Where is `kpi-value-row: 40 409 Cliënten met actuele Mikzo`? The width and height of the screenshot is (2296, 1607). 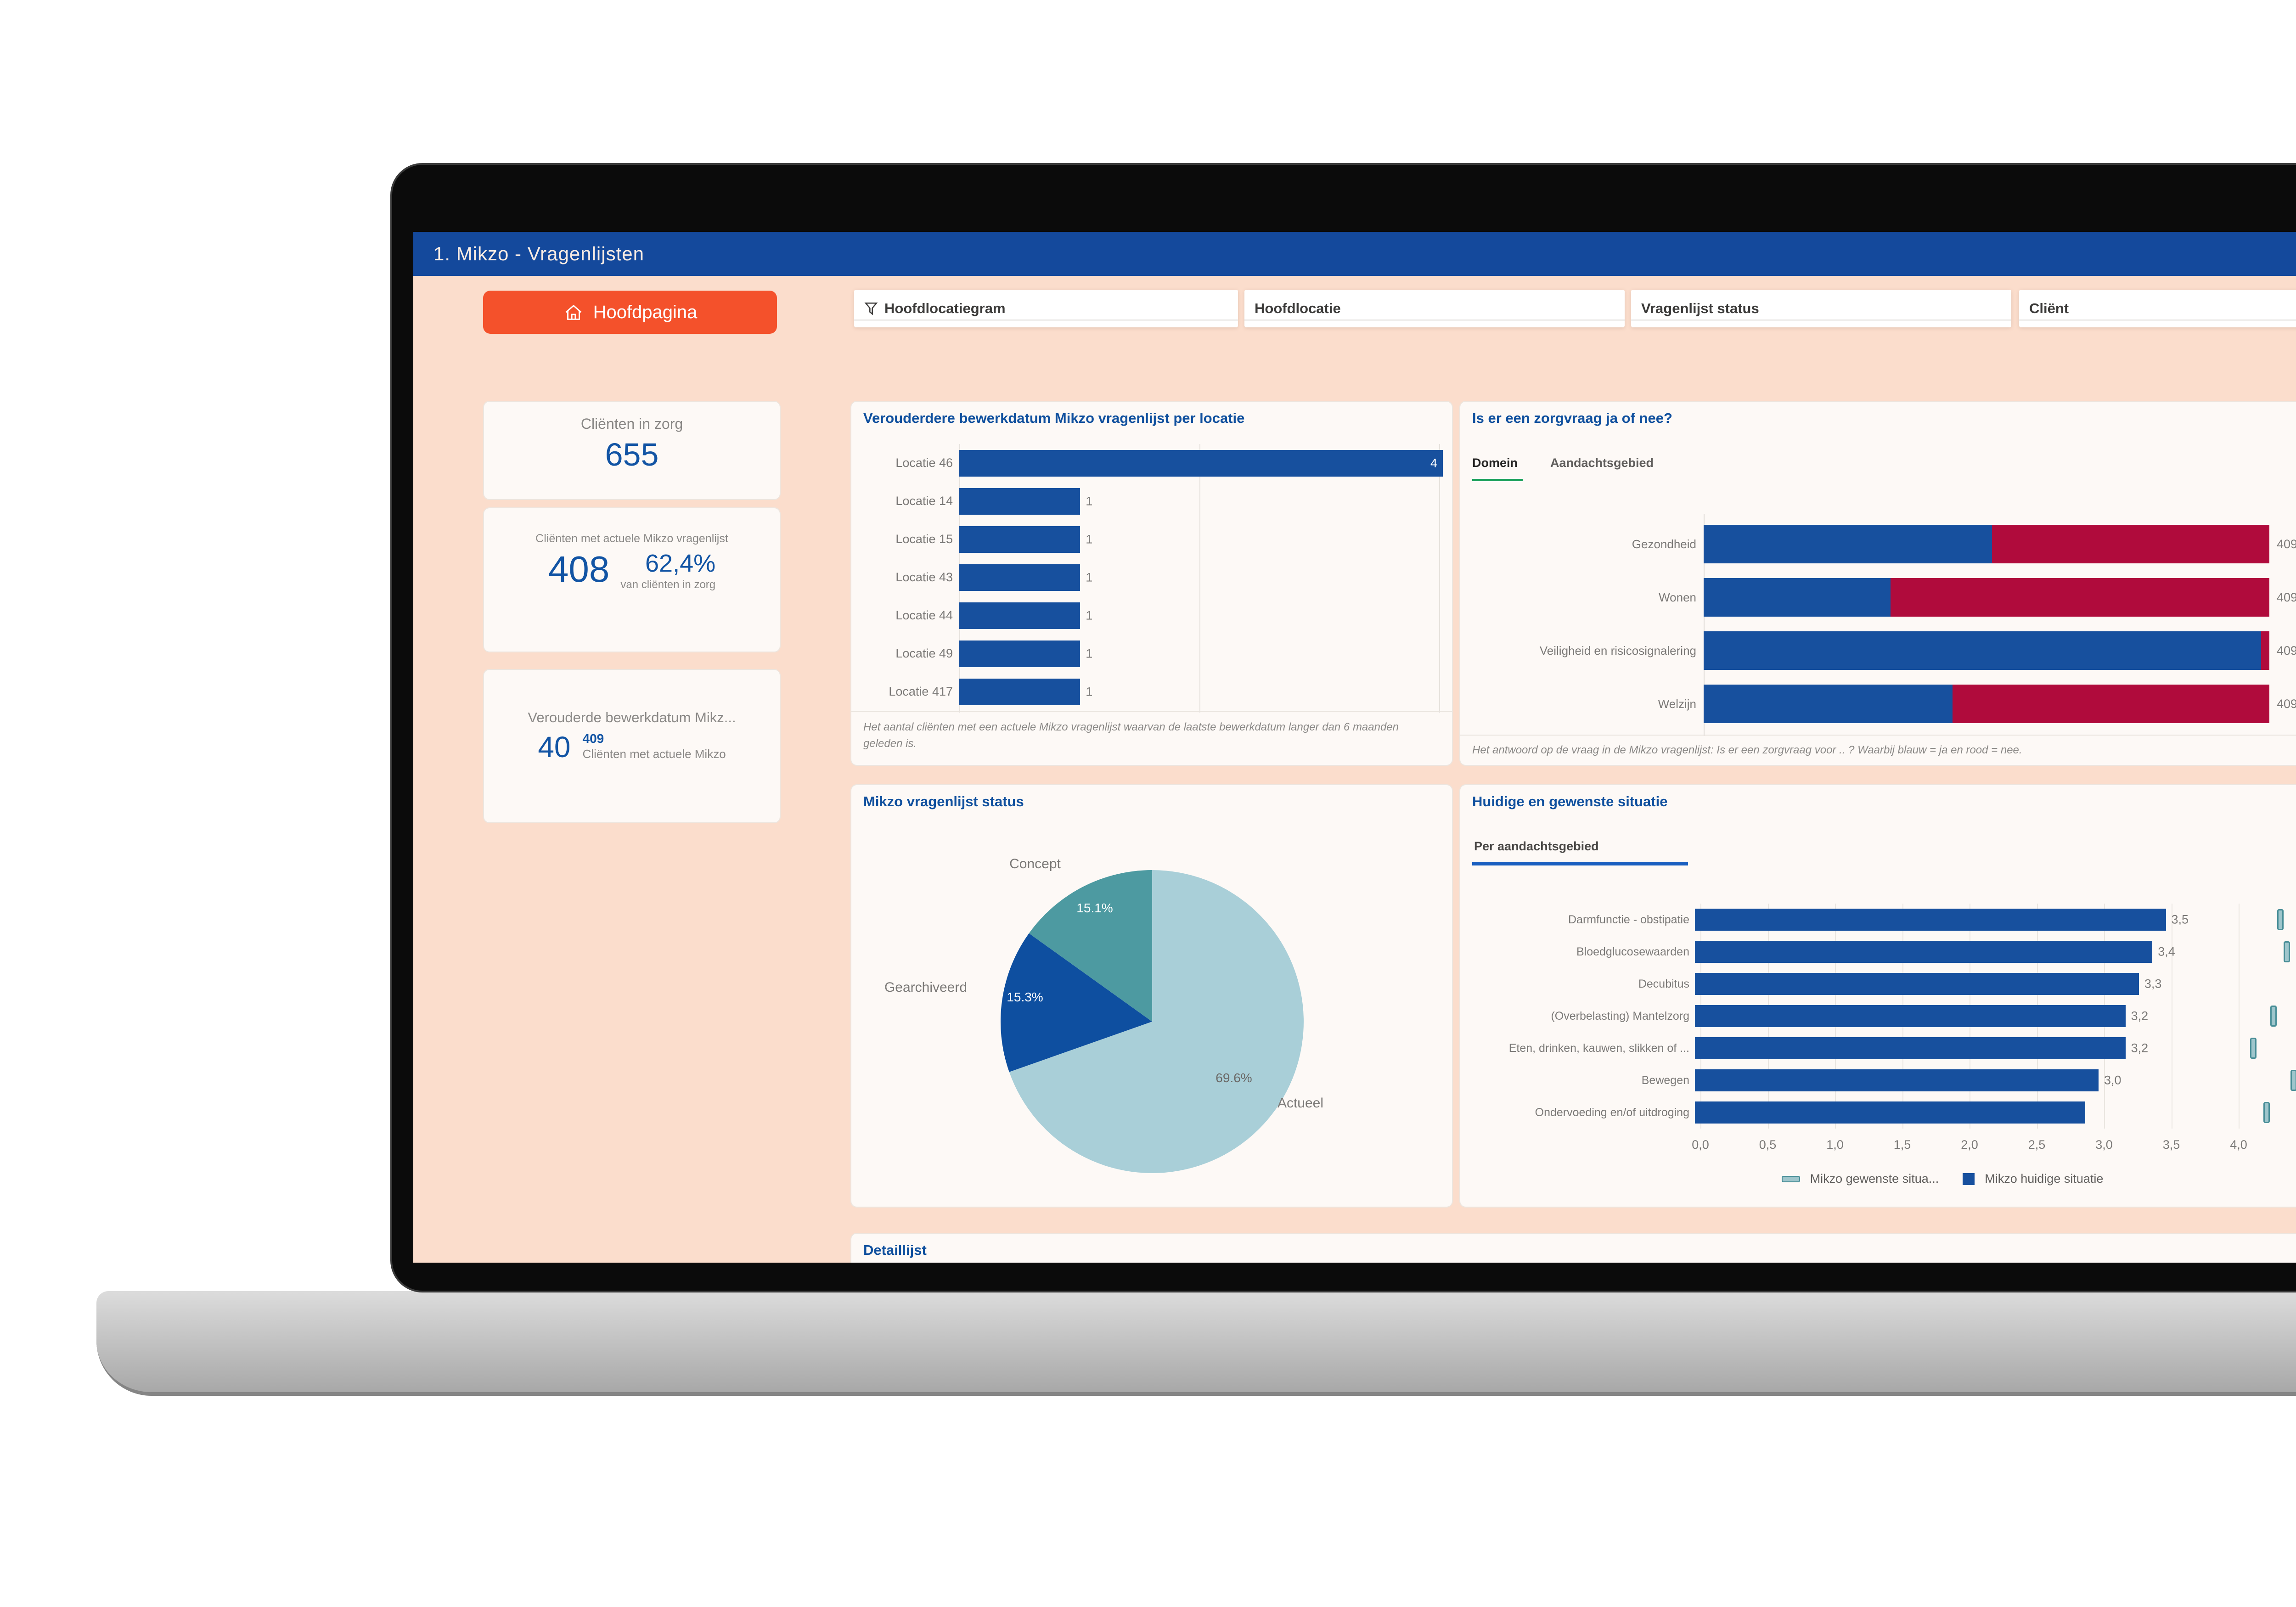
kpi-value-row: 40 409 Cliënten met actuele Mikzo is located at coordinates (632, 747).